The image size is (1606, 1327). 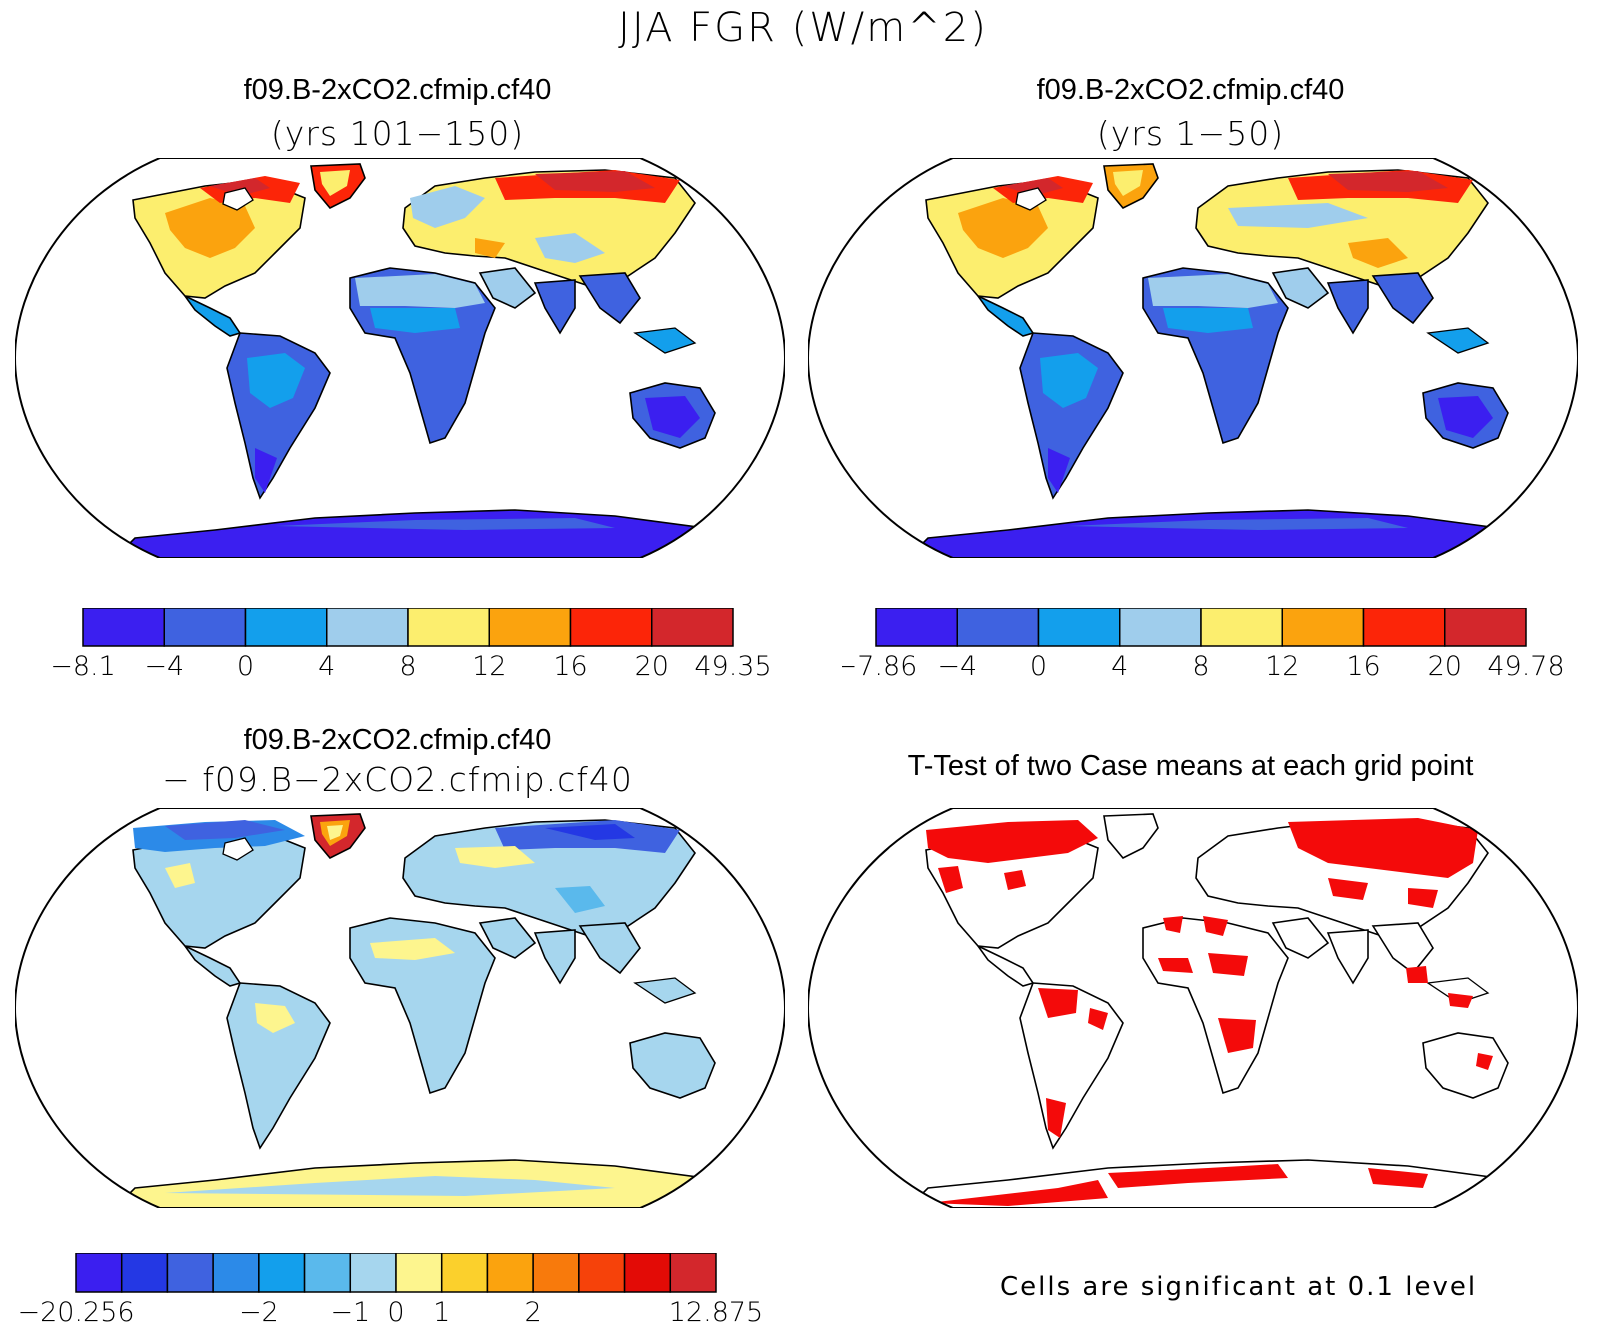 What do you see at coordinates (400, 1008) in the screenshot?
I see `map-bottom-left` at bounding box center [400, 1008].